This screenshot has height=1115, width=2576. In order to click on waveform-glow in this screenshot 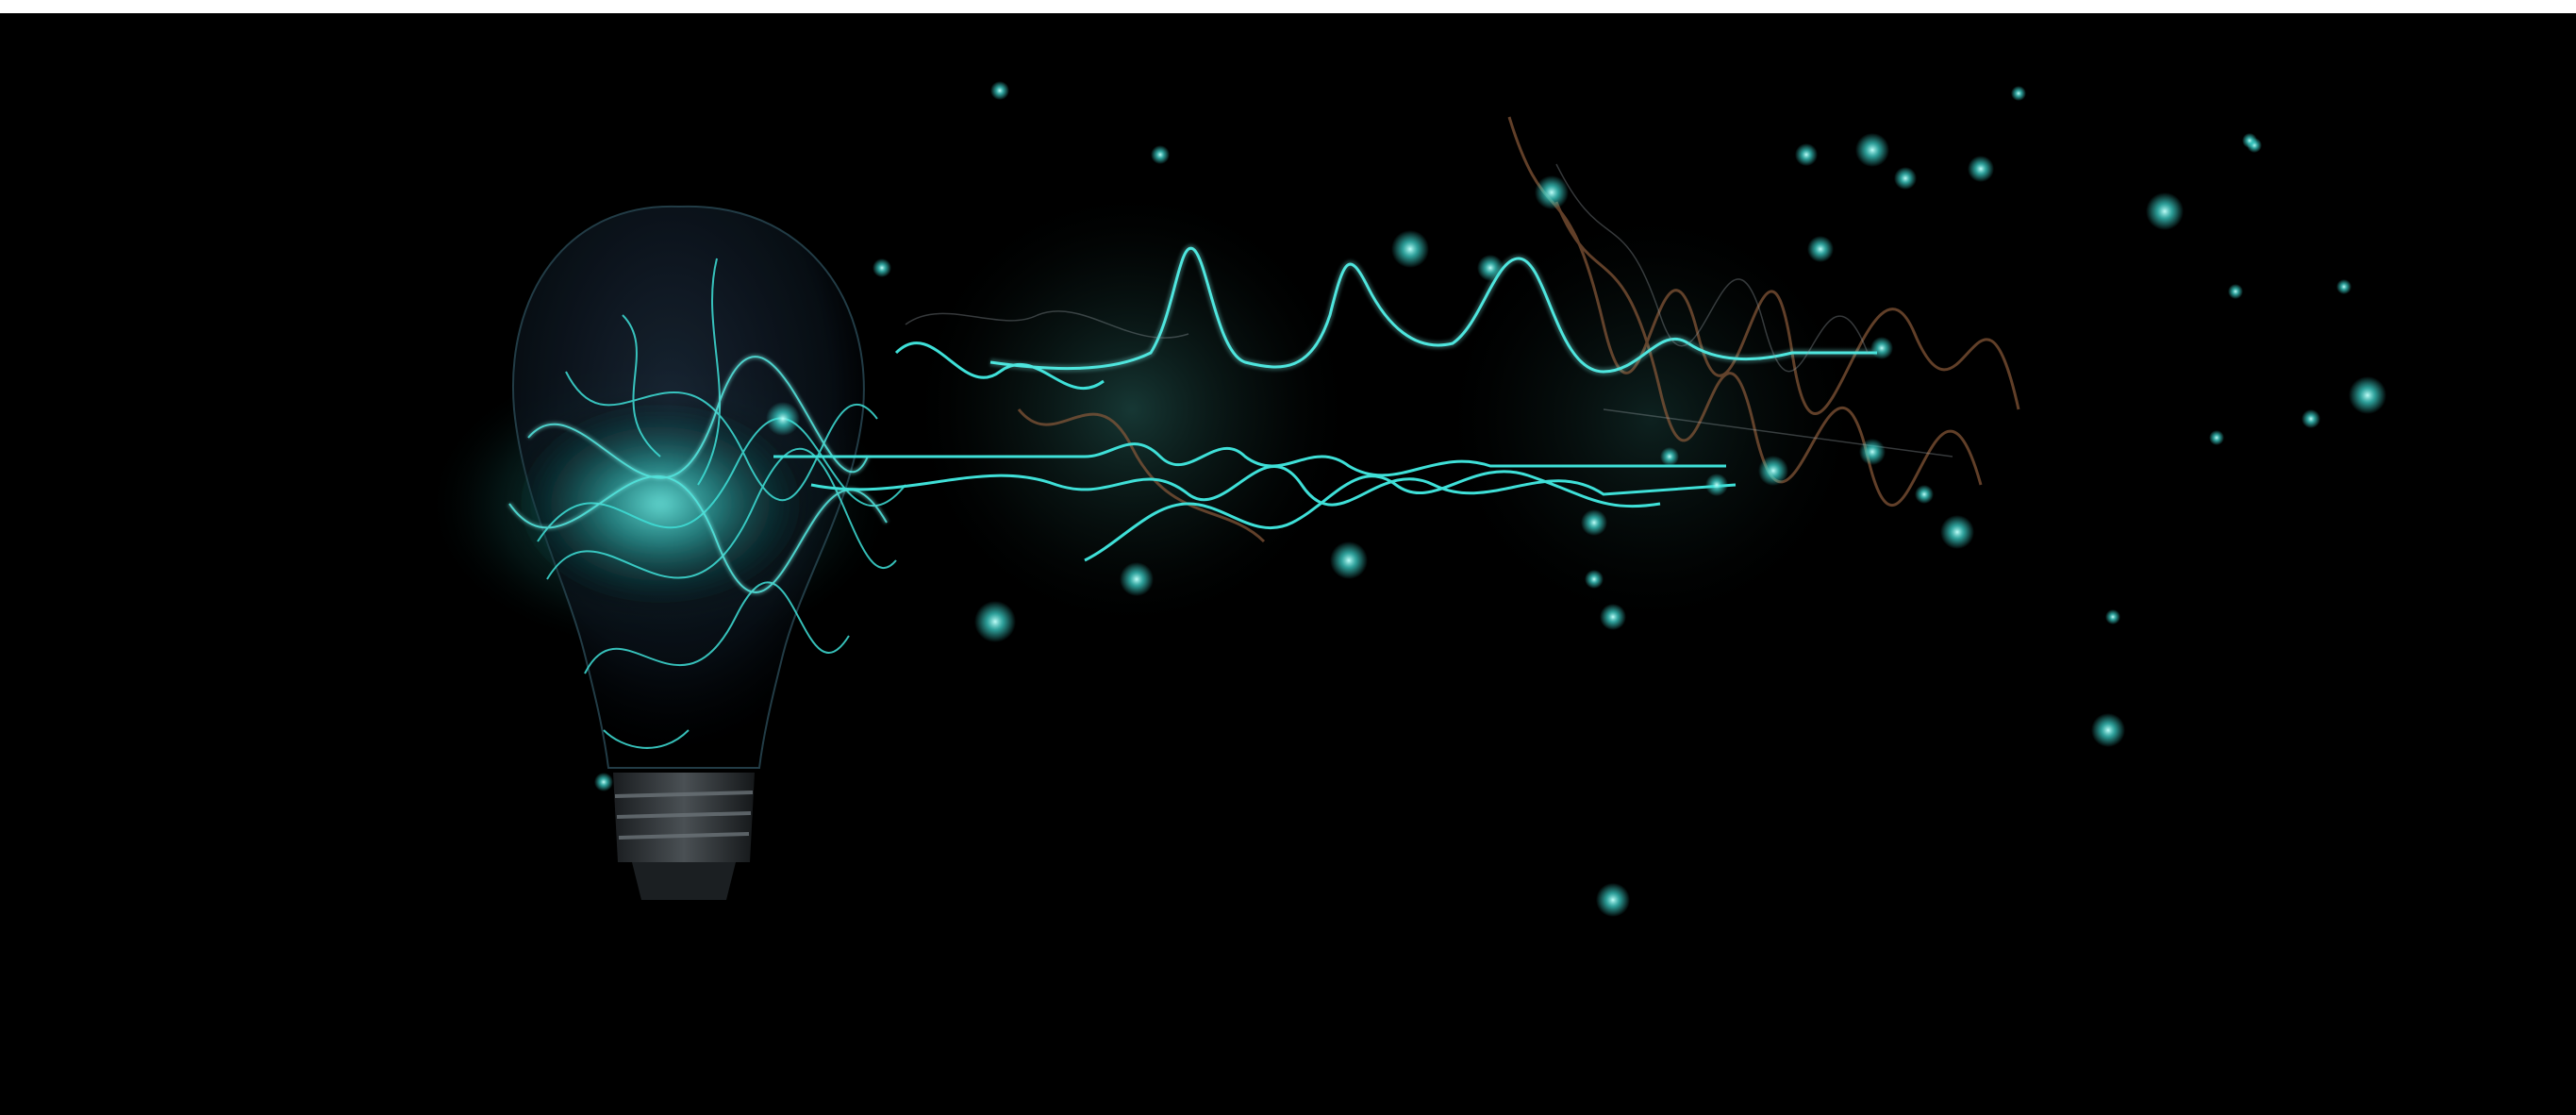, I will do `click(1433, 310)`.